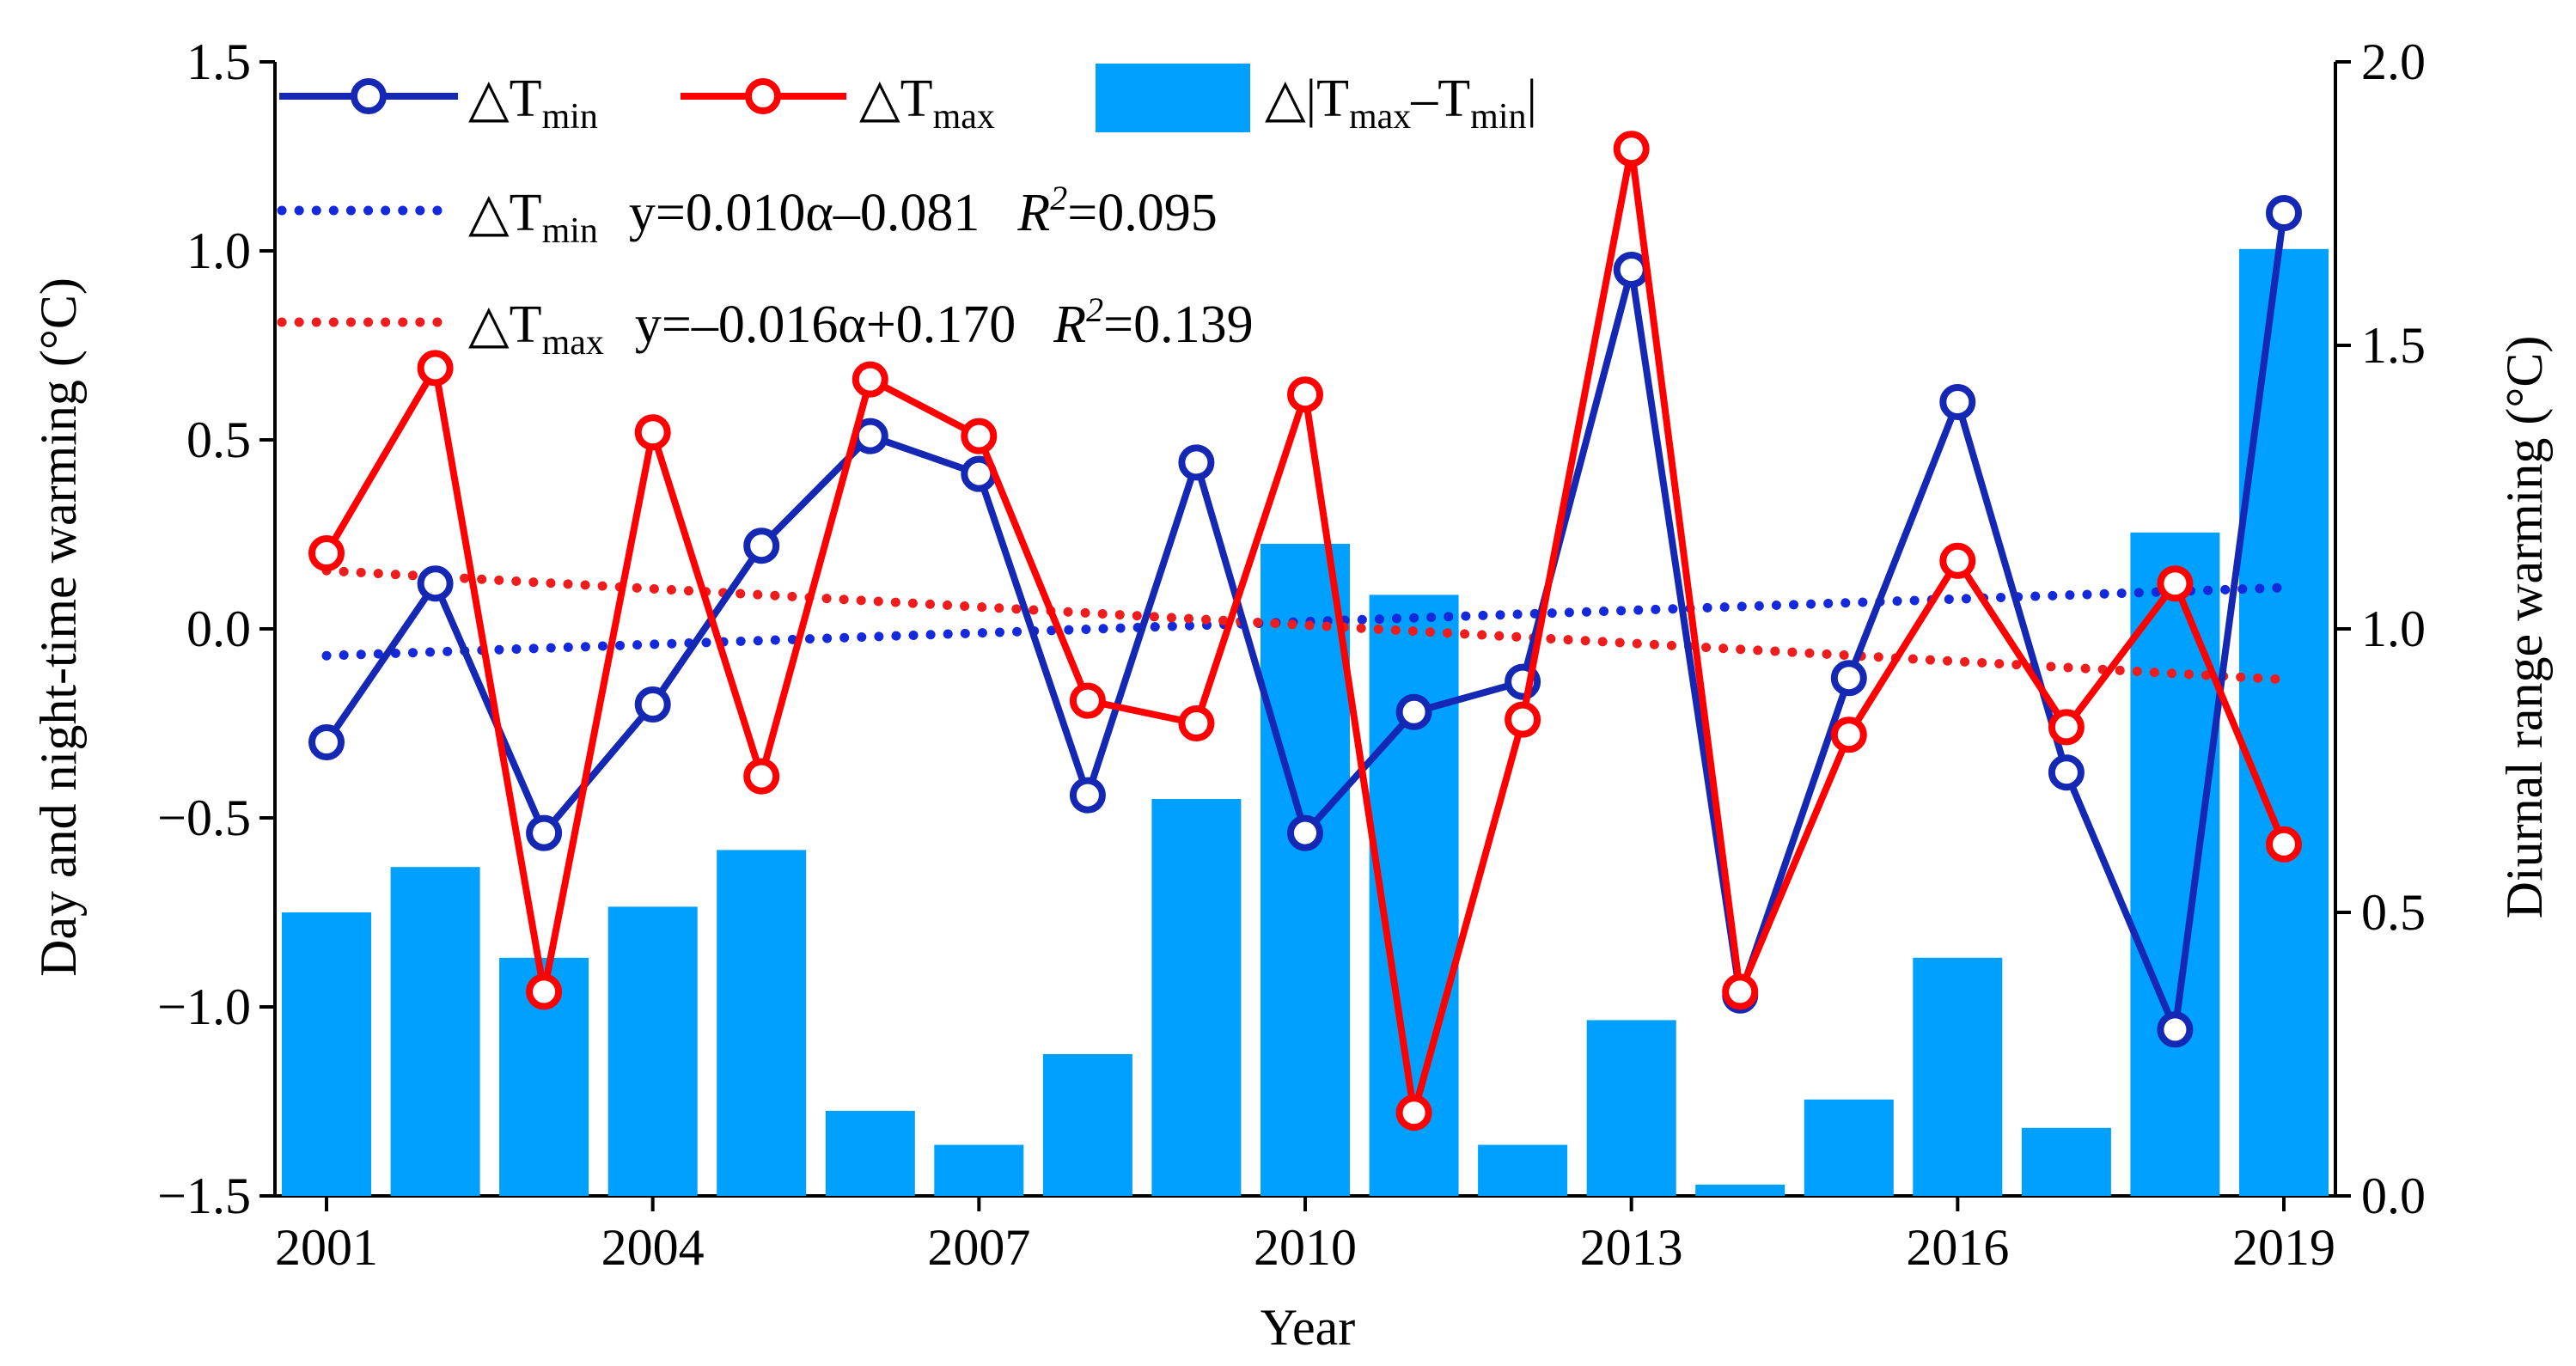 Image resolution: width=2576 pixels, height=1366 pixels. Describe the element at coordinates (1413, 711) in the screenshot. I see `point-min-2011` at that location.